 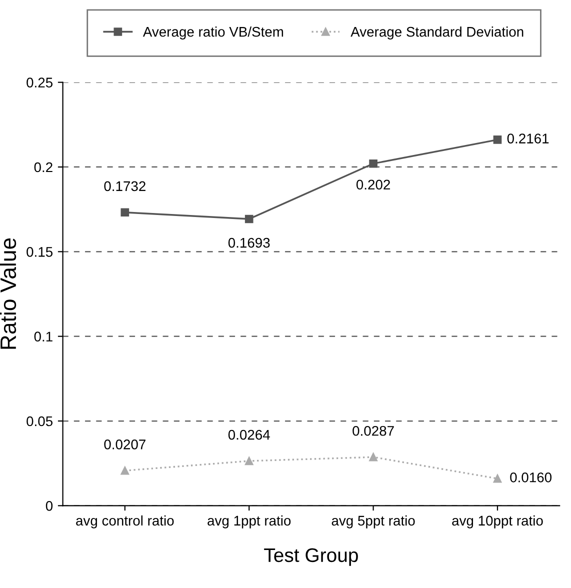 I want to click on data-label: 0.202, so click(x=373, y=185).